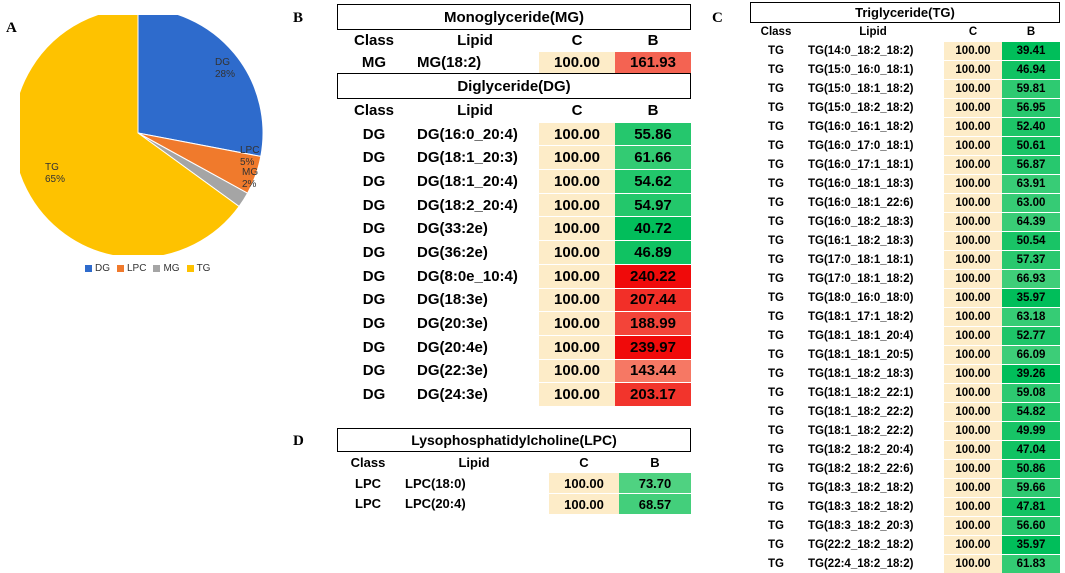  I want to click on lipid-cell: TG(22:4_18:2_18:2), so click(873, 564).